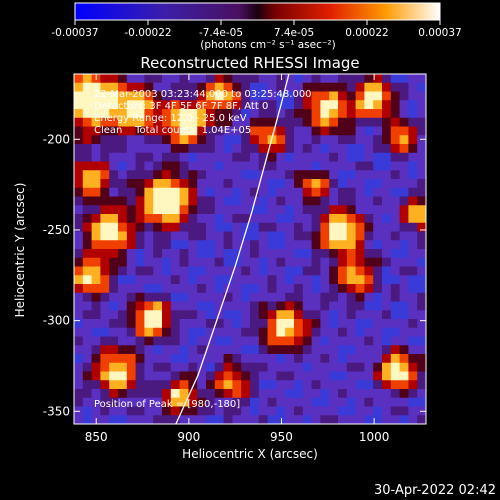 The image size is (500, 500). Describe the element at coordinates (250, 454) in the screenshot. I see `x-axis-label: Heliocentric X (arcsec)` at that location.